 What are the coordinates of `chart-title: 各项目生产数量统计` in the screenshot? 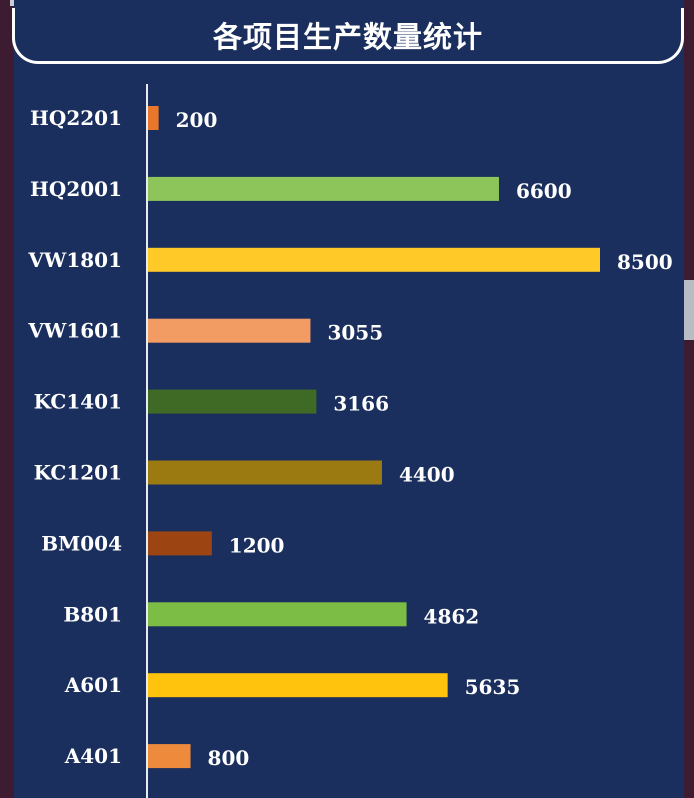 It's located at (347, 36).